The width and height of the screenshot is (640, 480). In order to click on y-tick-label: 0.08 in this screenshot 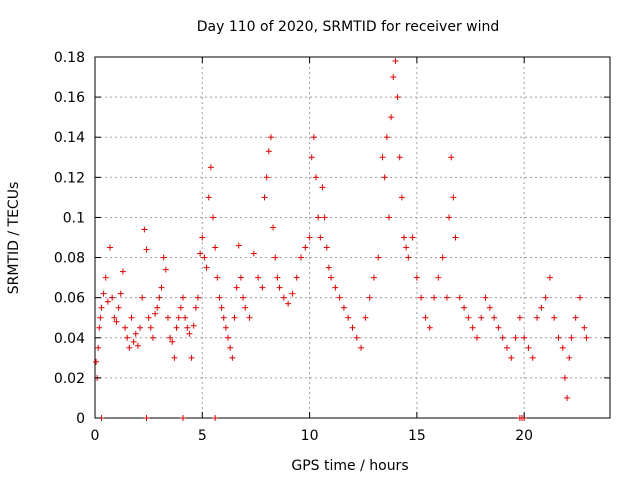, I will do `click(69, 259)`.